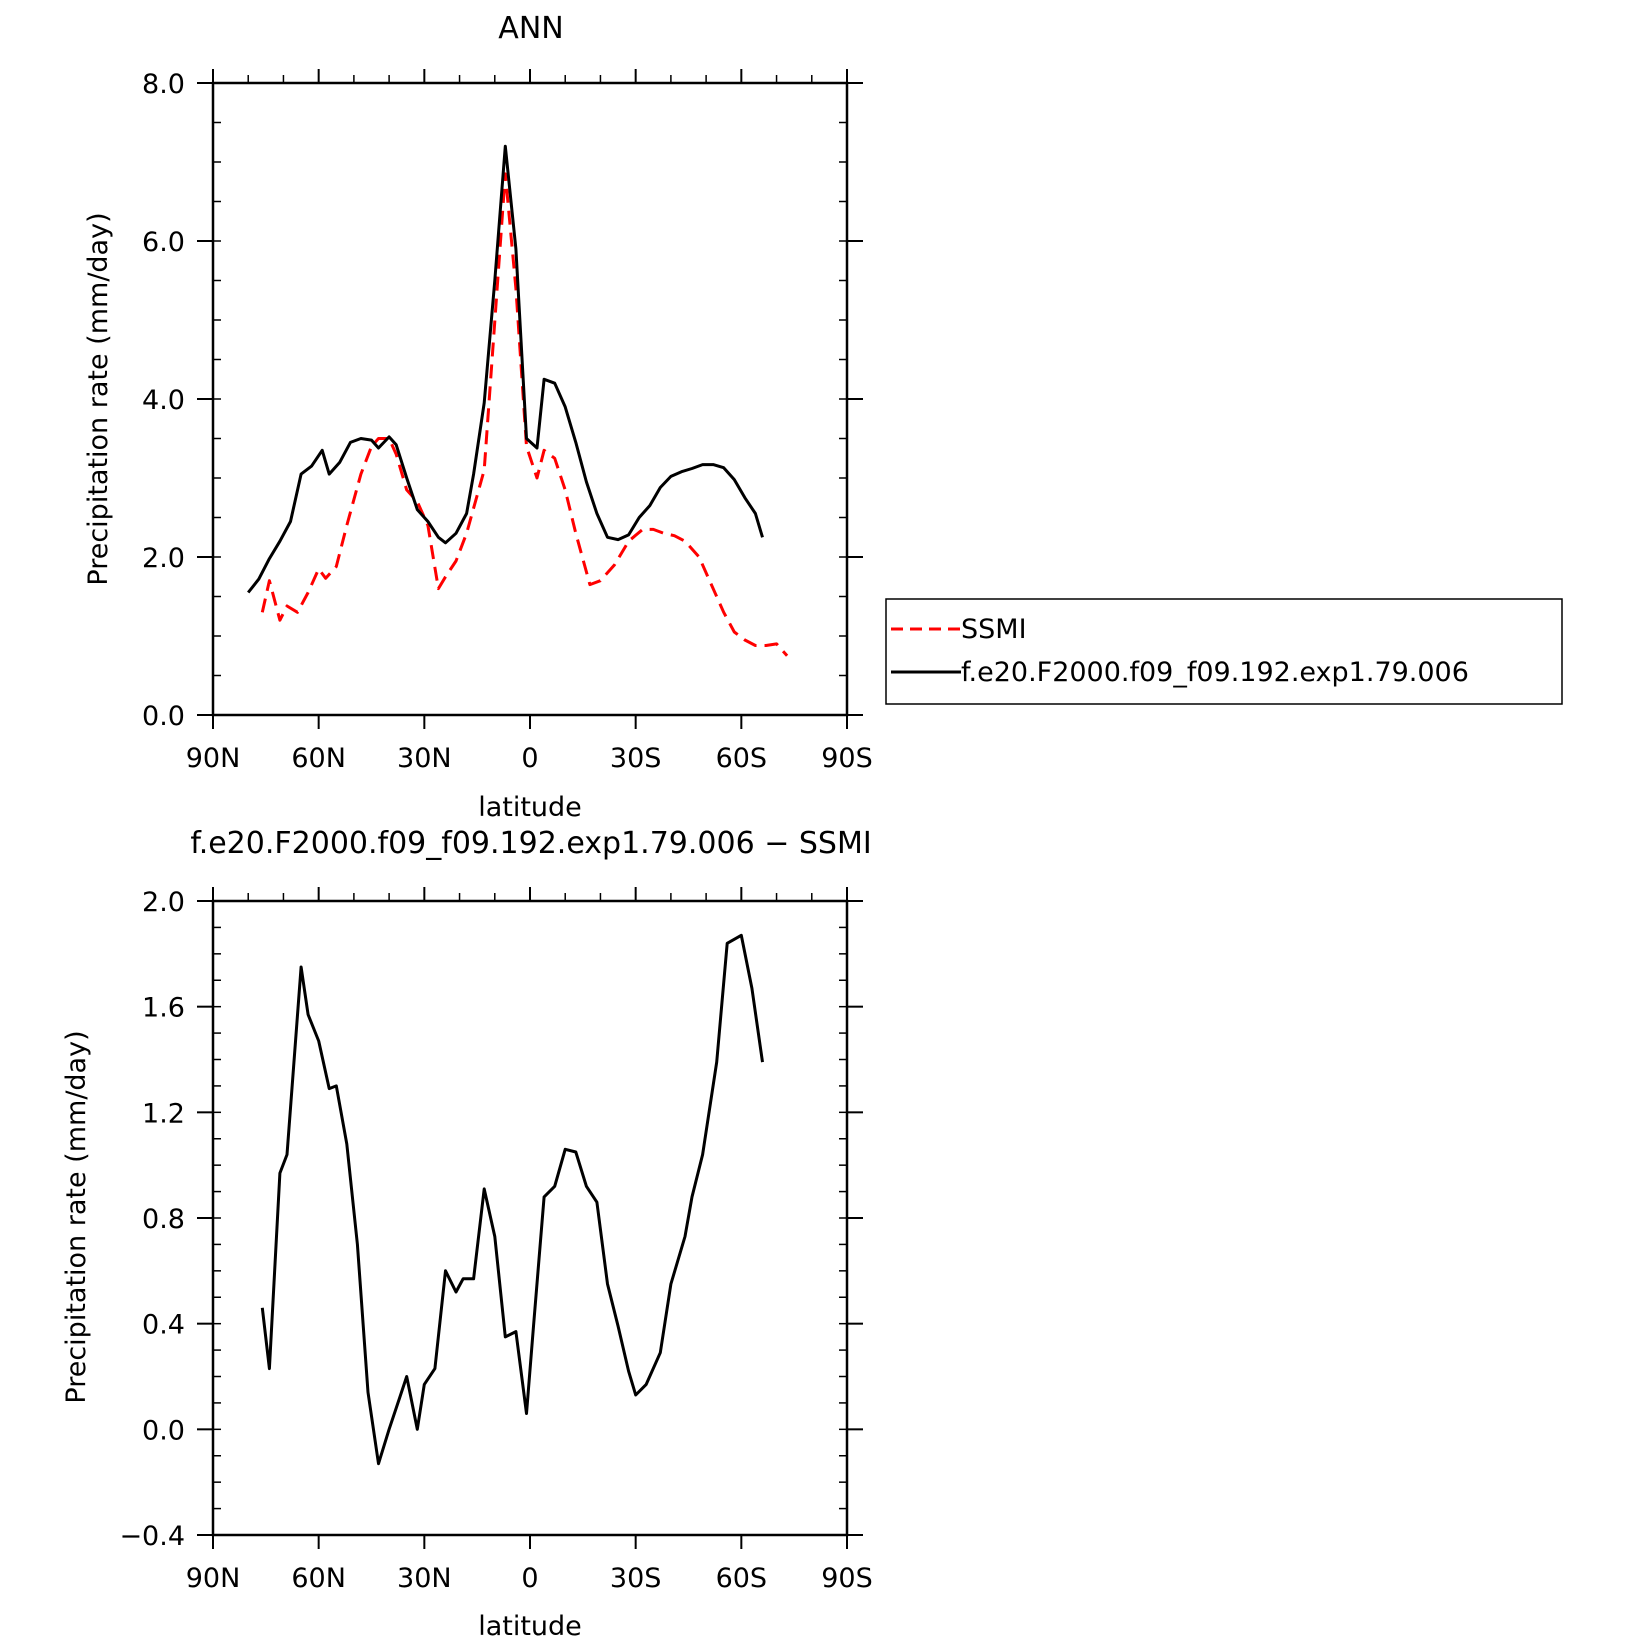  What do you see at coordinates (847, 1578) in the screenshot?
I see `x-tick-label-bottom: 90S` at bounding box center [847, 1578].